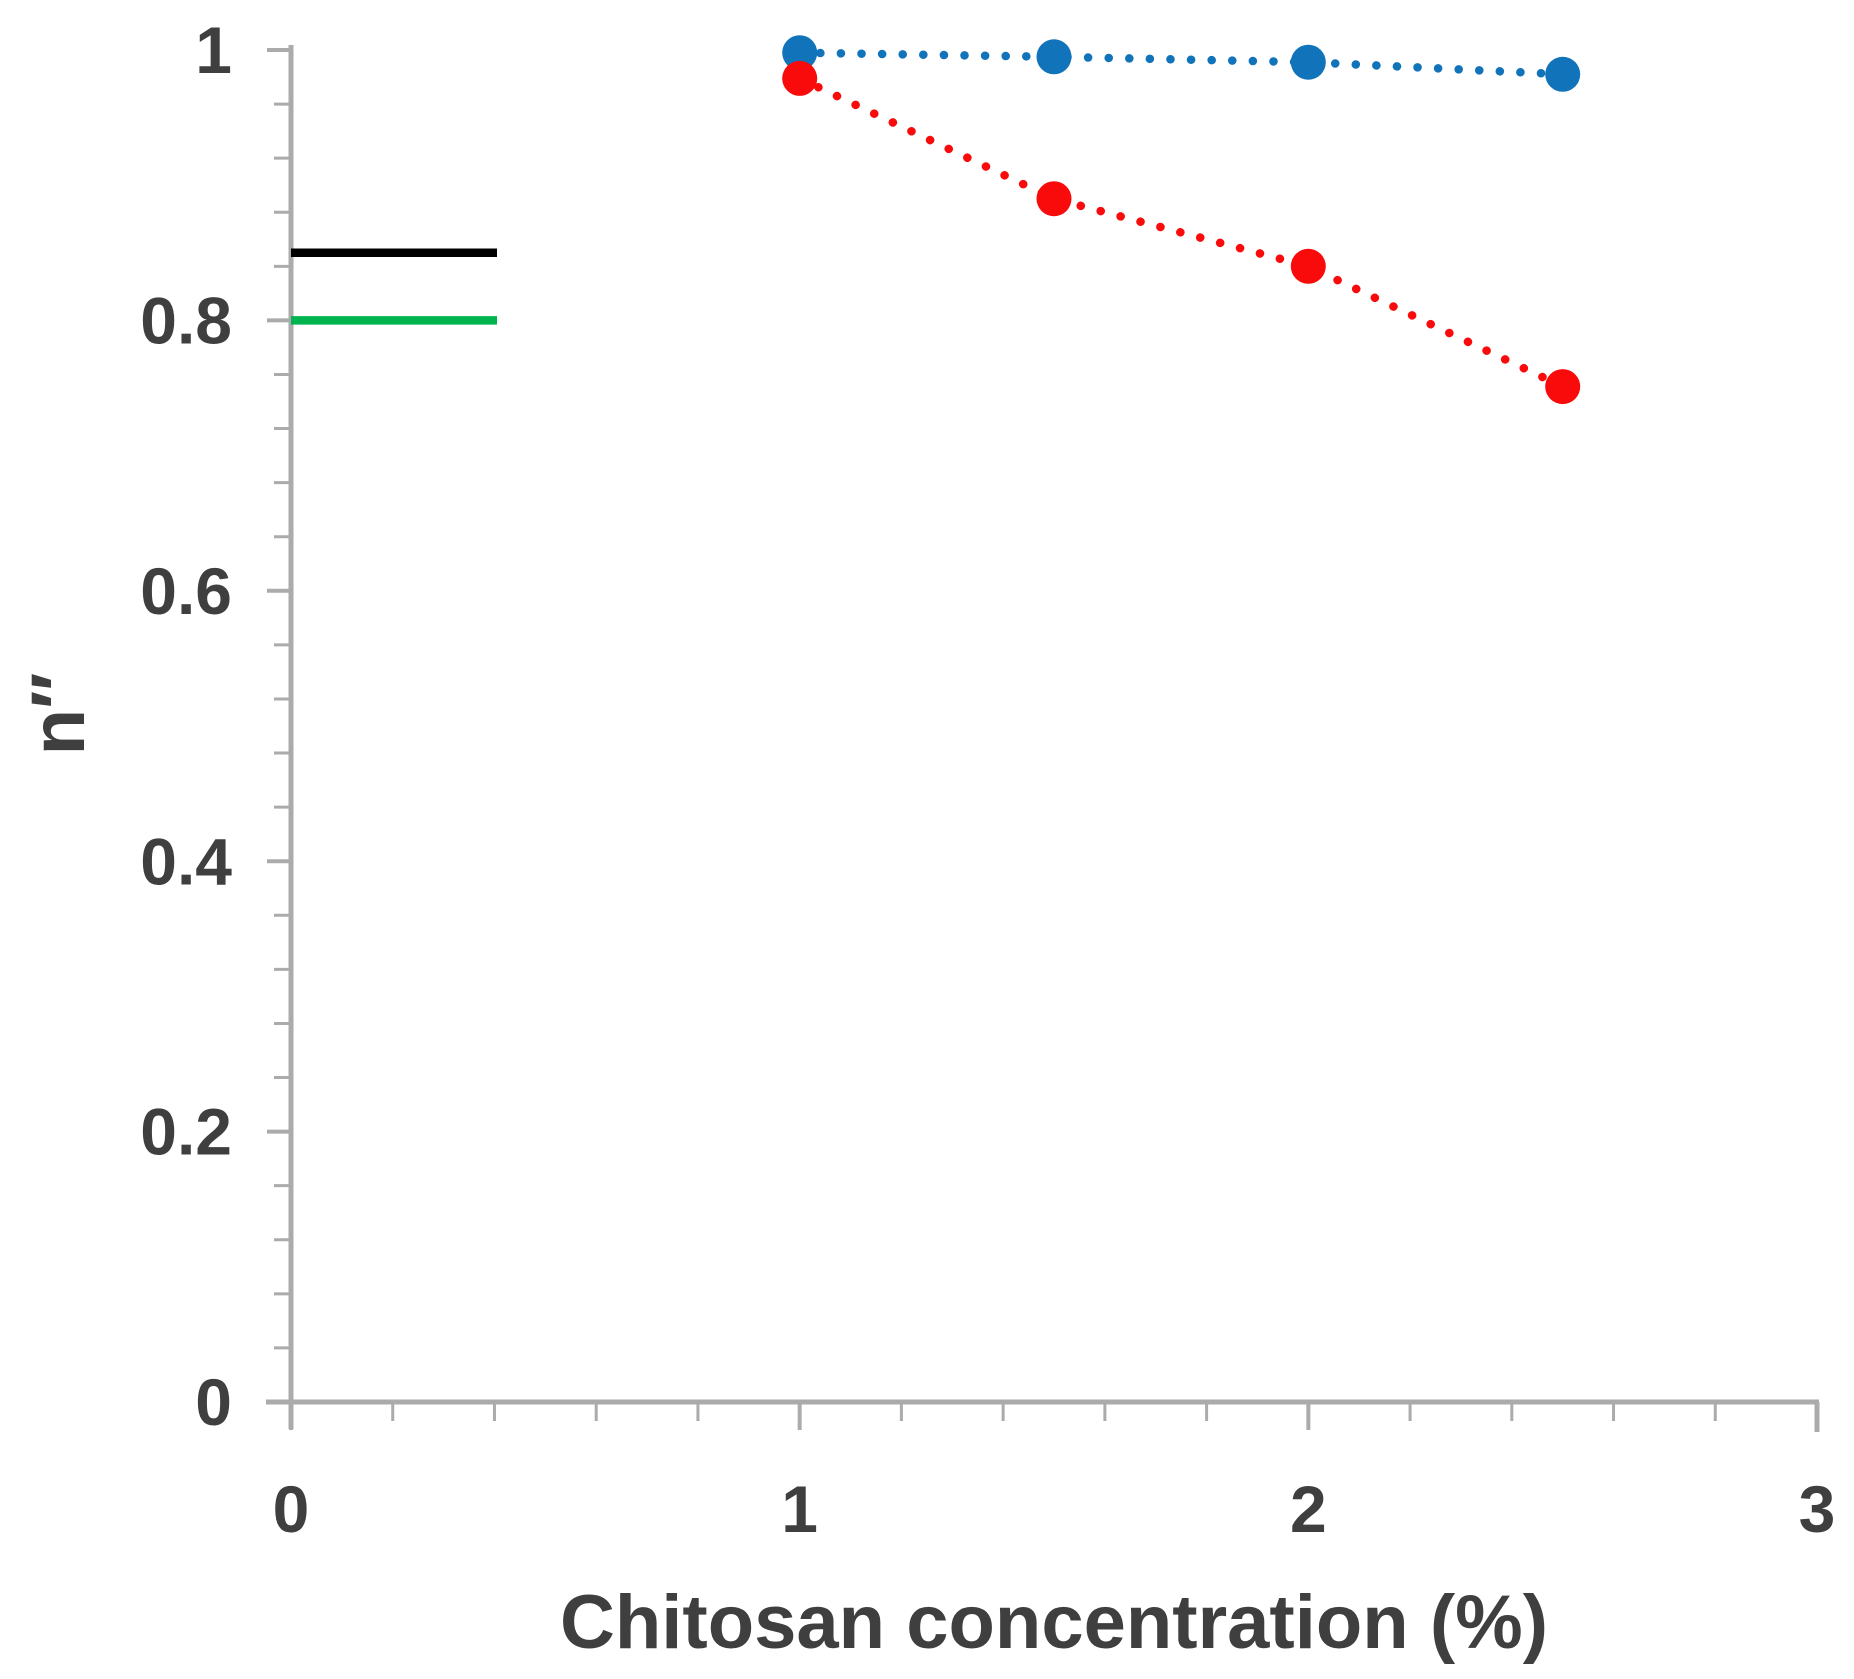 Image resolution: width=1854 pixels, height=1679 pixels. What do you see at coordinates (186, 861) in the screenshot?
I see `y-tick-label: 0.4` at bounding box center [186, 861].